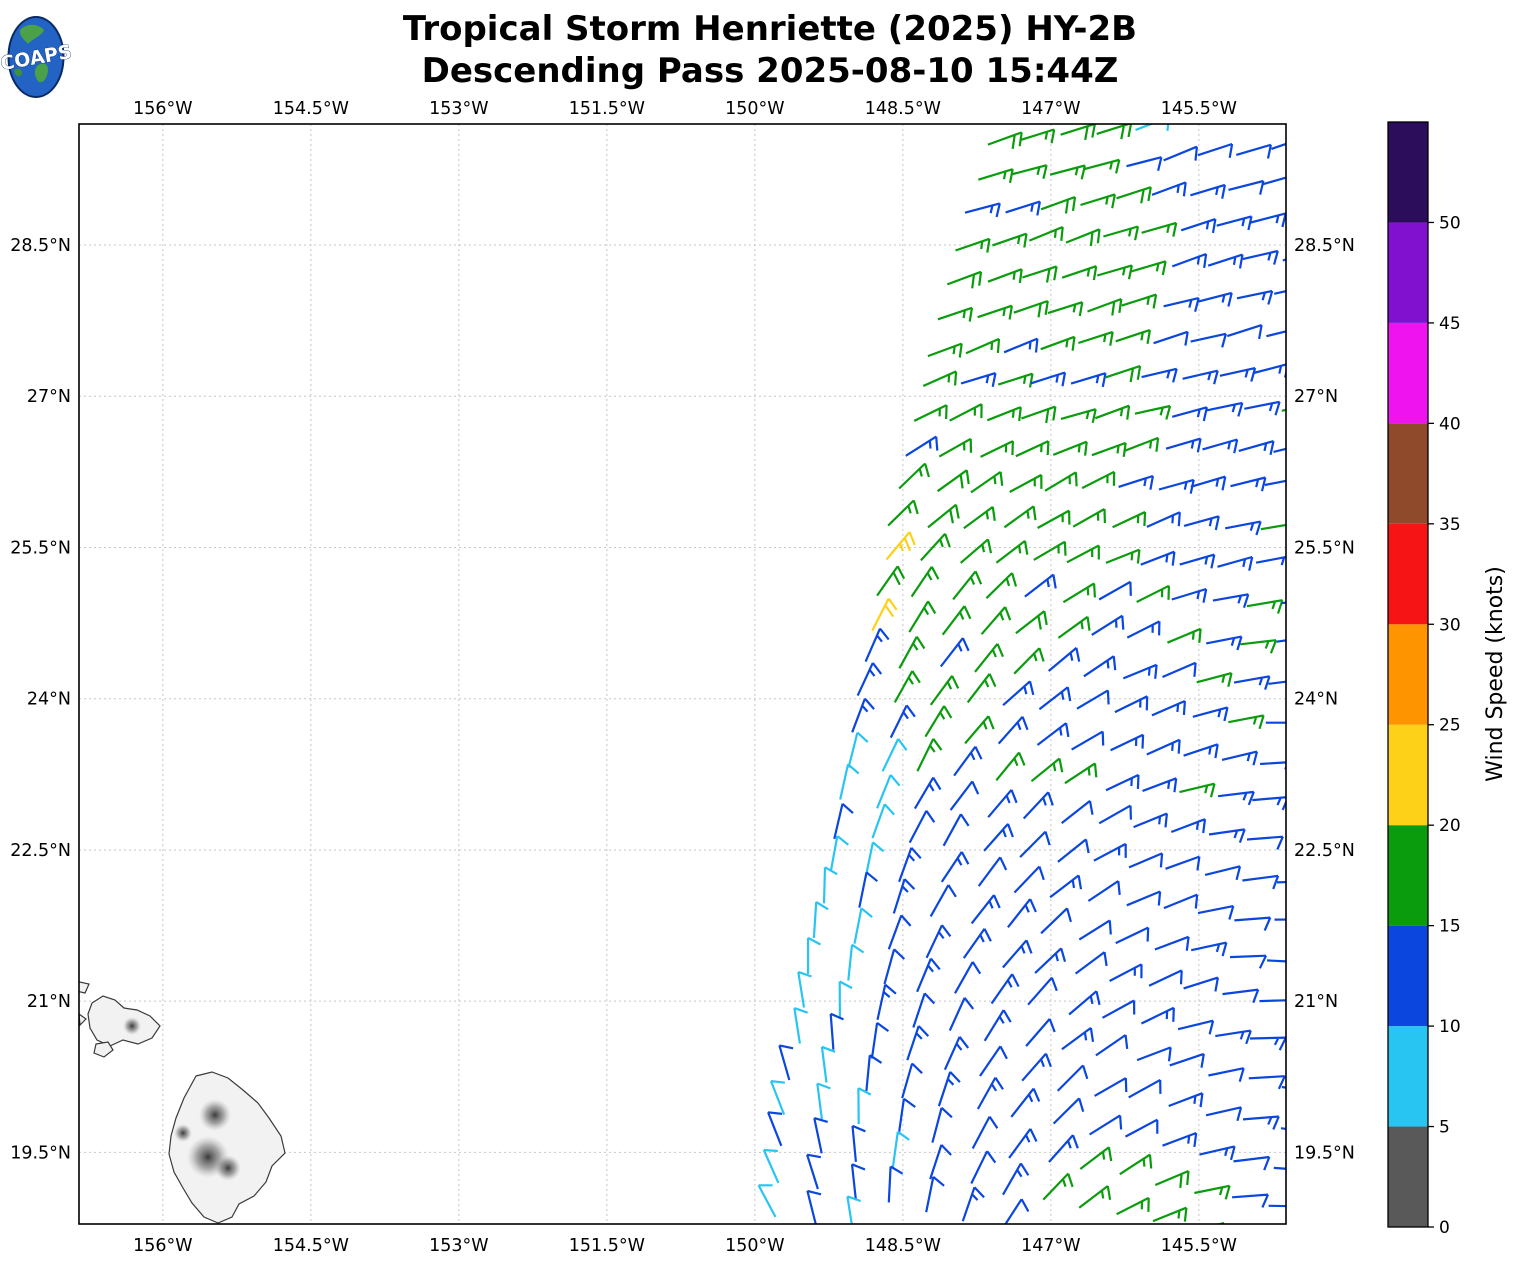 The image size is (1525, 1262). What do you see at coordinates (1050, 109) in the screenshot?
I see `lon-tick-label-top: 147°W` at bounding box center [1050, 109].